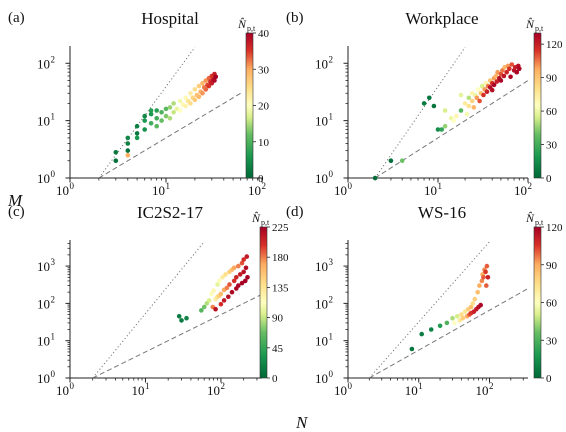 The height and width of the screenshot is (432, 566). I want to click on colorbar-tick-label: 225, so click(280, 228).